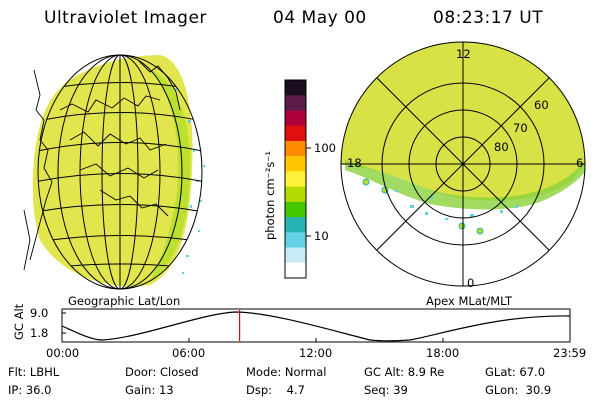 This screenshot has height=400, width=600. What do you see at coordinates (125, 18) in the screenshot?
I see `instrument-title: Ultraviolet Imager` at bounding box center [125, 18].